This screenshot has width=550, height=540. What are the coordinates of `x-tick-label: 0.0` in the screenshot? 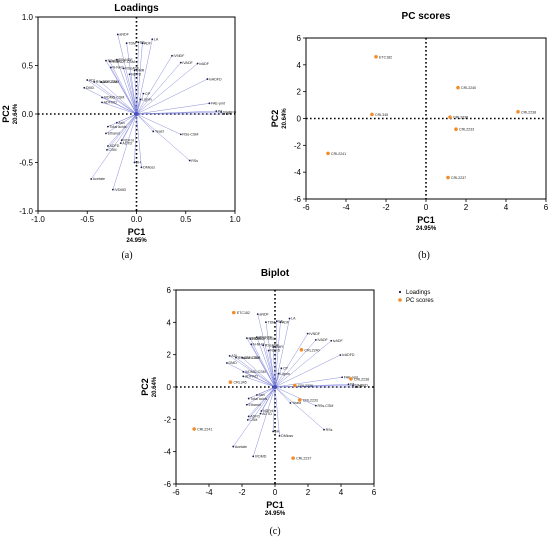 It's located at (137, 219).